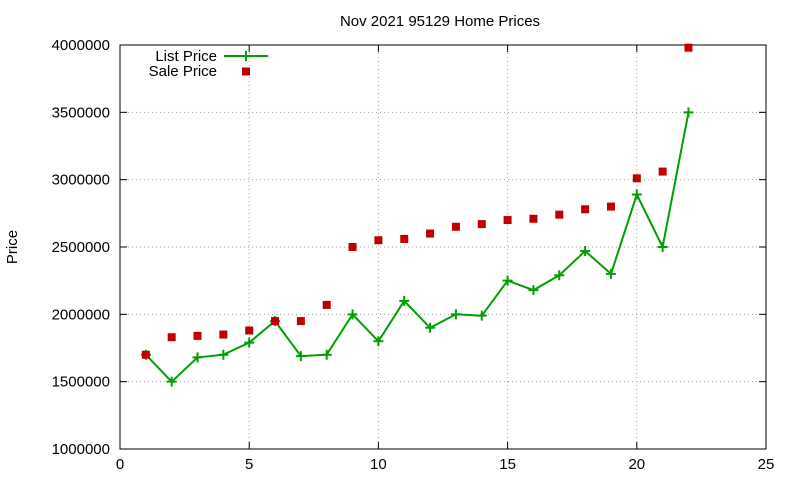  Describe the element at coordinates (81, 314) in the screenshot. I see `y-tick-label: 2000000` at that location.